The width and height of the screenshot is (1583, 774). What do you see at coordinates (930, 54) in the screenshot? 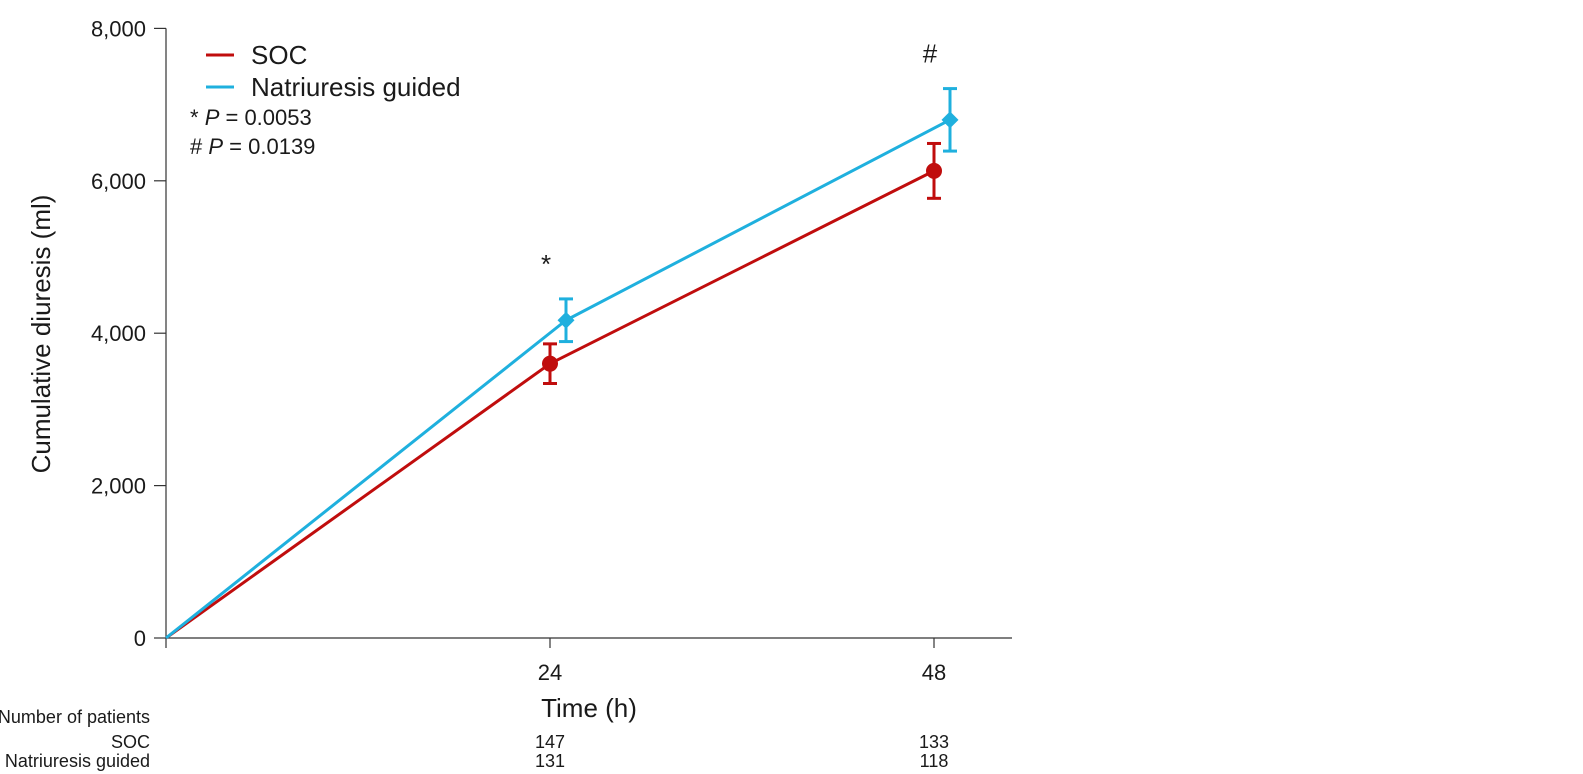
I see `significance-marker: #` at bounding box center [930, 54].